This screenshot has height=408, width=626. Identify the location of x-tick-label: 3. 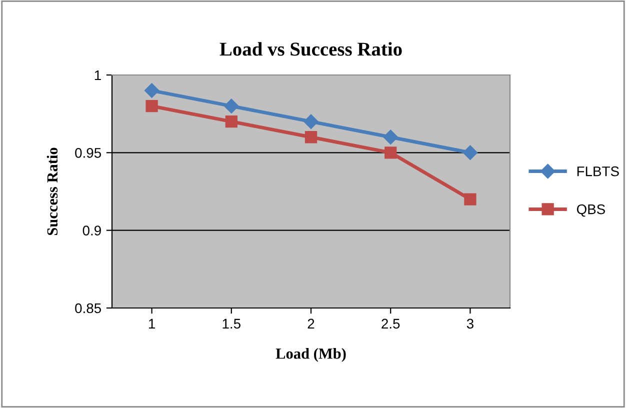
(470, 323).